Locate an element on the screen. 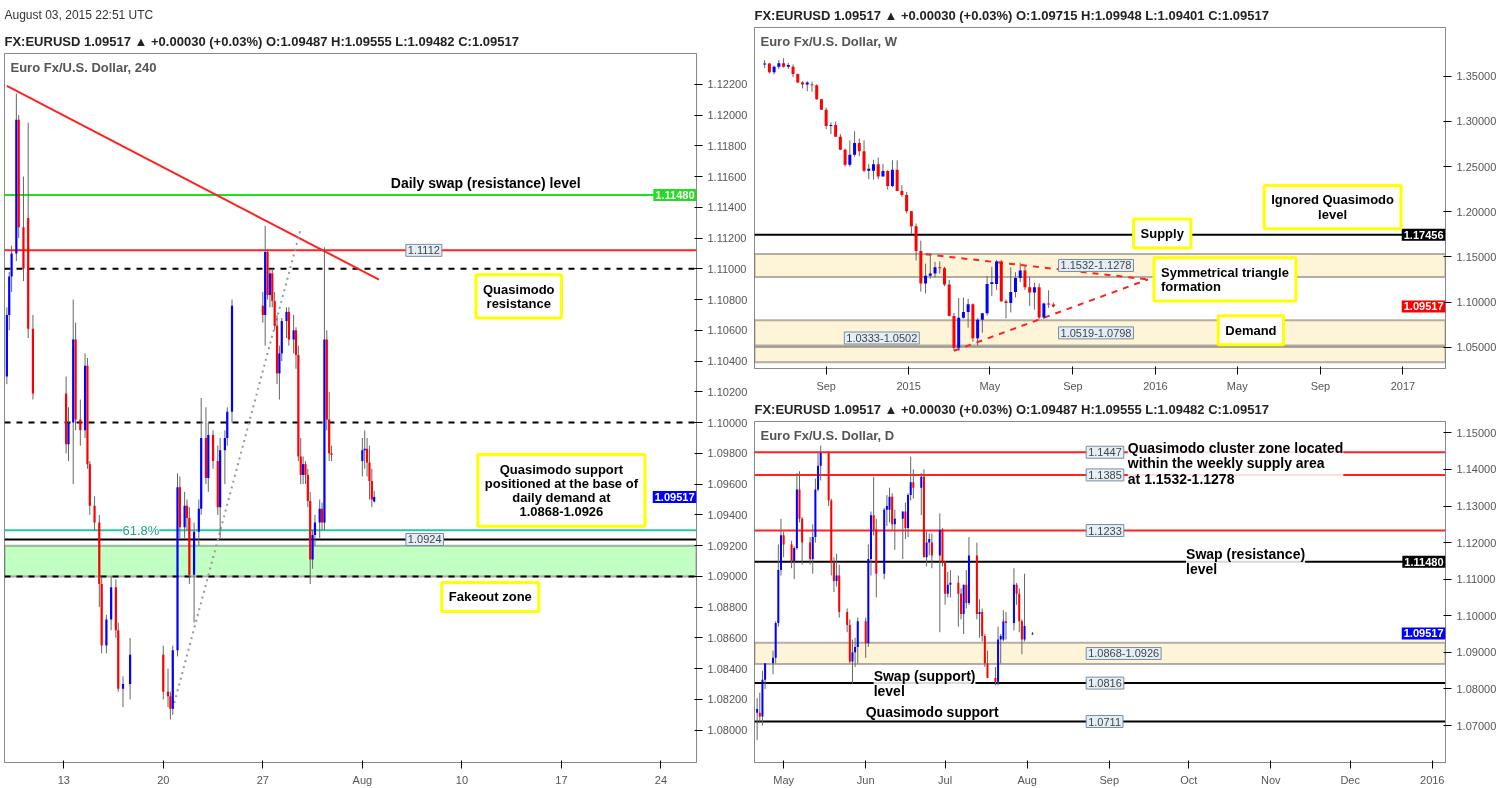 This screenshot has width=1499, height=788. text: Euro Fx/U.S. Dollar, 240 is located at coordinates (83, 67).